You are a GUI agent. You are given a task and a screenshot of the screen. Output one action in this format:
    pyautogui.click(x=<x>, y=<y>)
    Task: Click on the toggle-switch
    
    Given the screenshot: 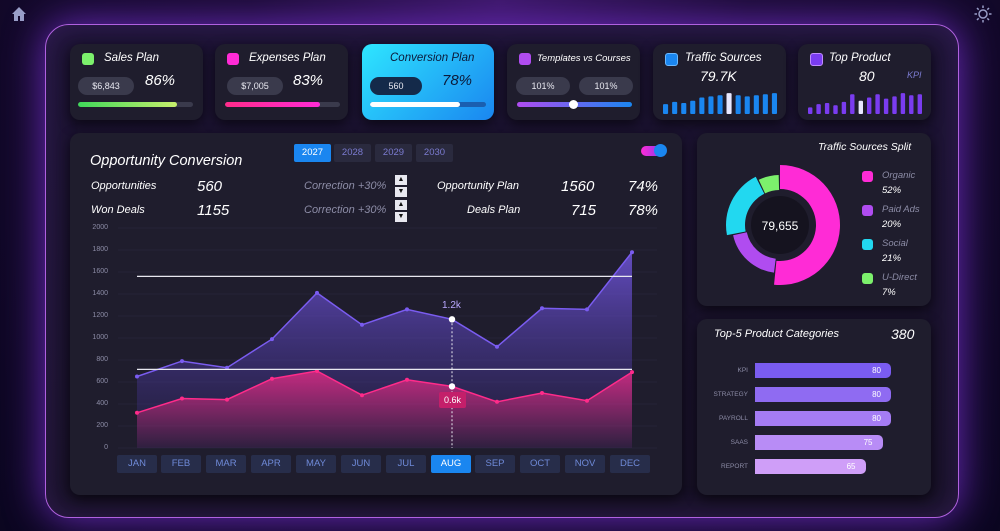 What is the action you would take?
    pyautogui.click(x=654, y=150)
    